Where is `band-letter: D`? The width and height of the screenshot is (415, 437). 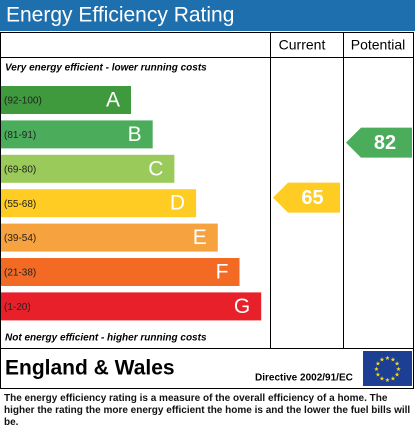
band-letter: D is located at coordinates (177, 203).